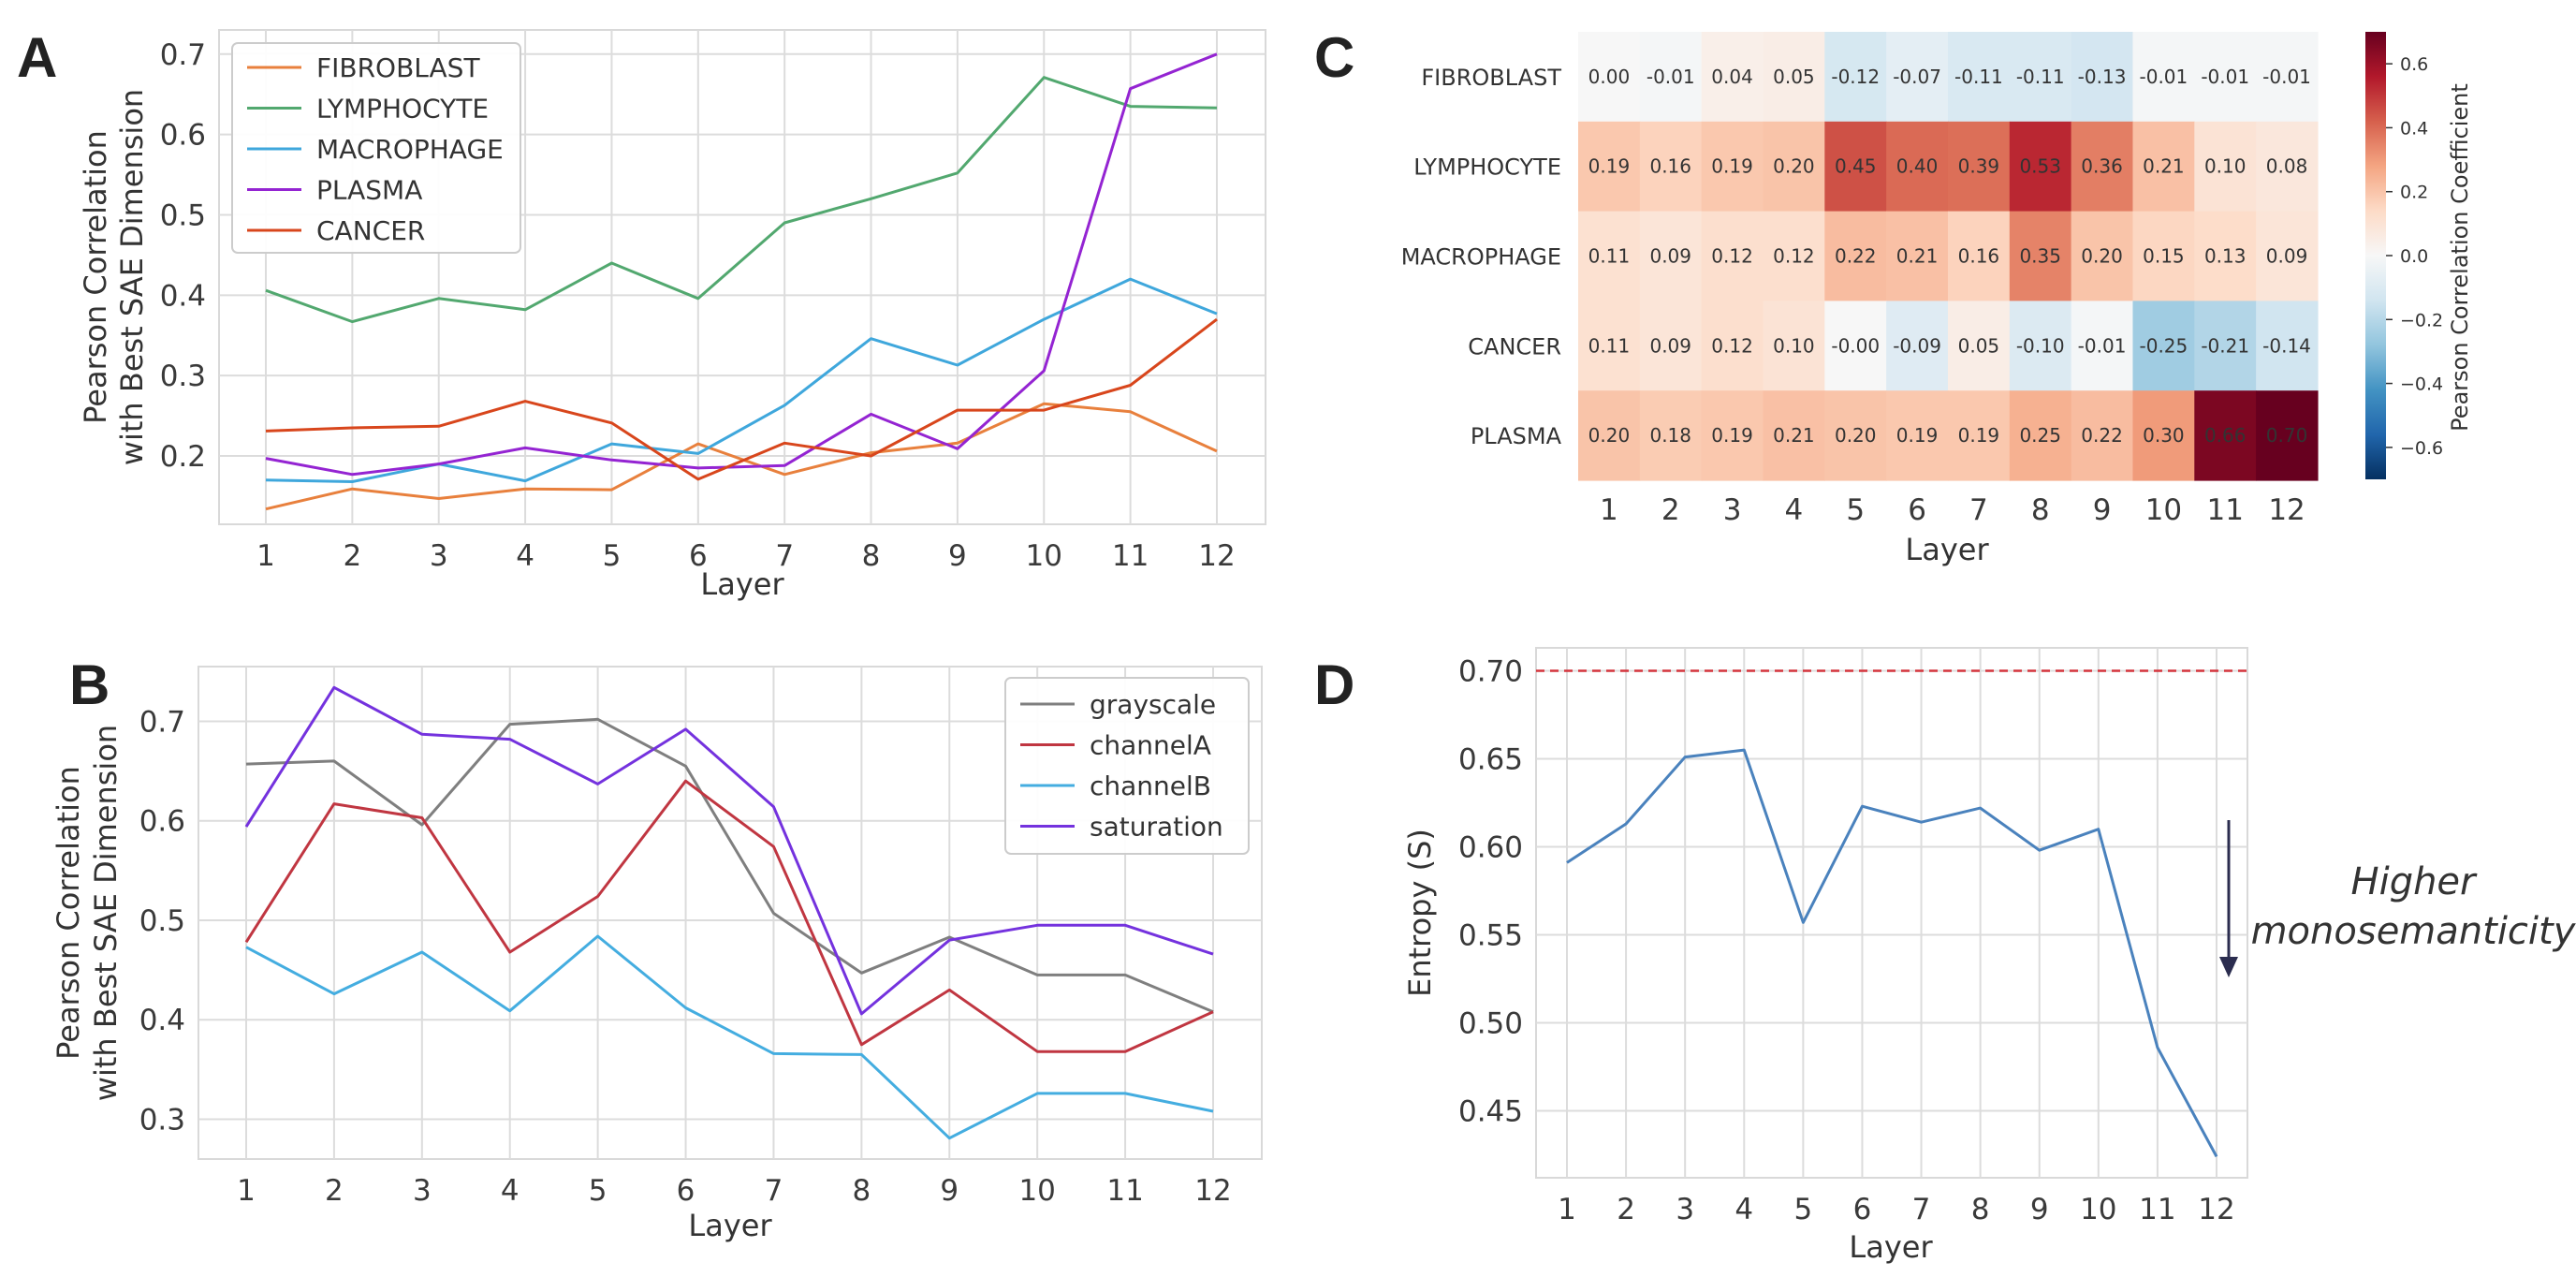 This screenshot has height=1277, width=2576. Describe the element at coordinates (1892, 953) in the screenshot. I see `panel-d-series-entropy` at that location.